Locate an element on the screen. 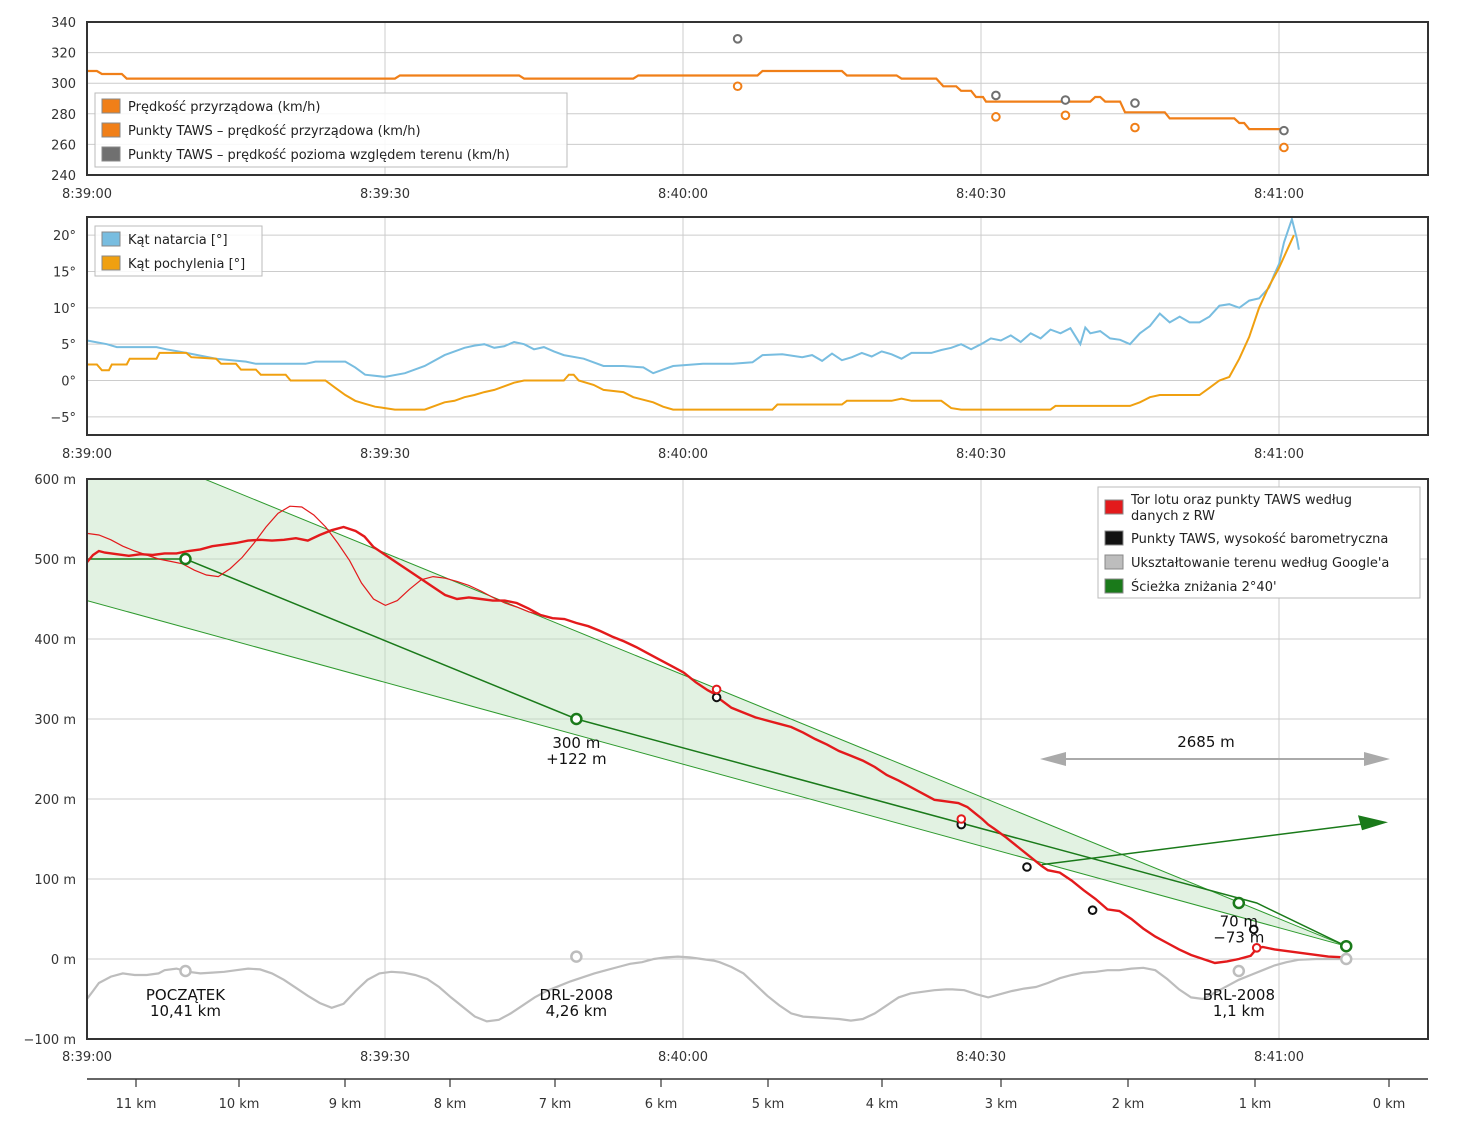 The width and height of the screenshot is (1458, 1125). speed-legend-box is located at coordinates (331, 130).